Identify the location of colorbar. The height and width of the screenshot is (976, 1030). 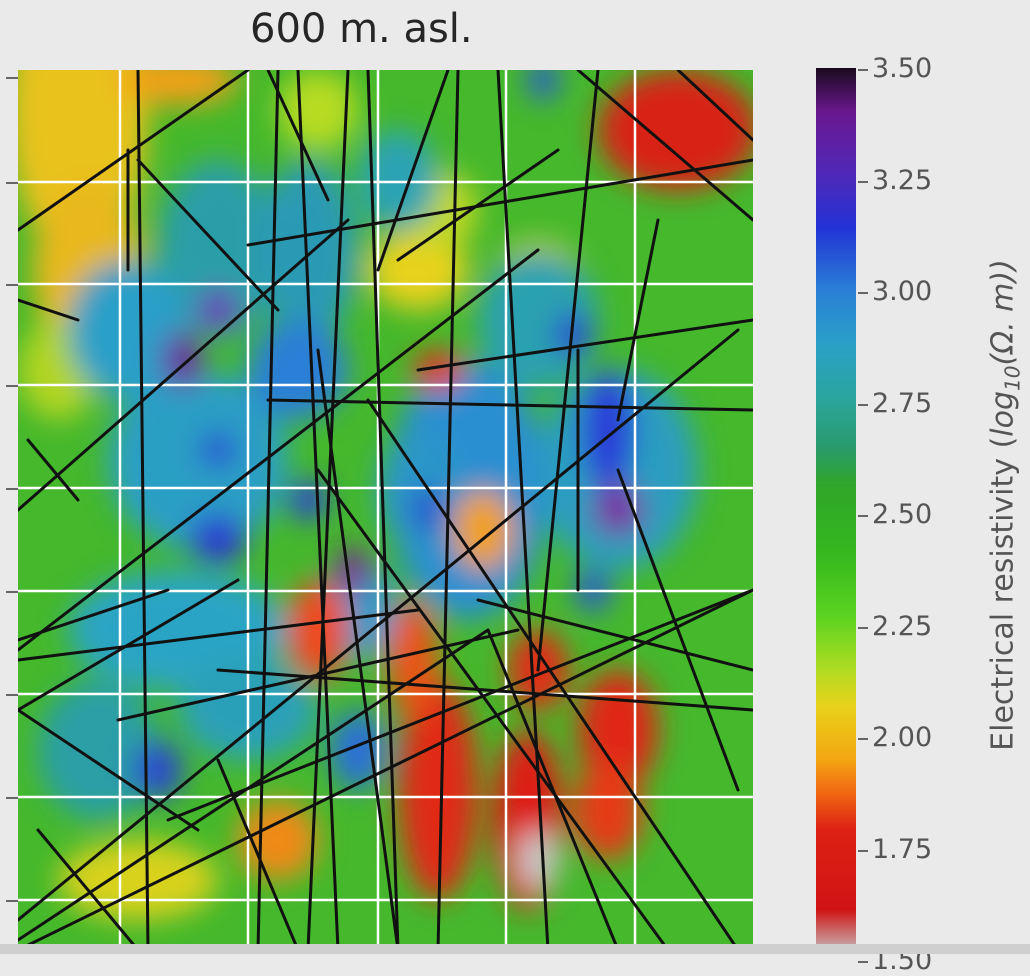
(836, 511).